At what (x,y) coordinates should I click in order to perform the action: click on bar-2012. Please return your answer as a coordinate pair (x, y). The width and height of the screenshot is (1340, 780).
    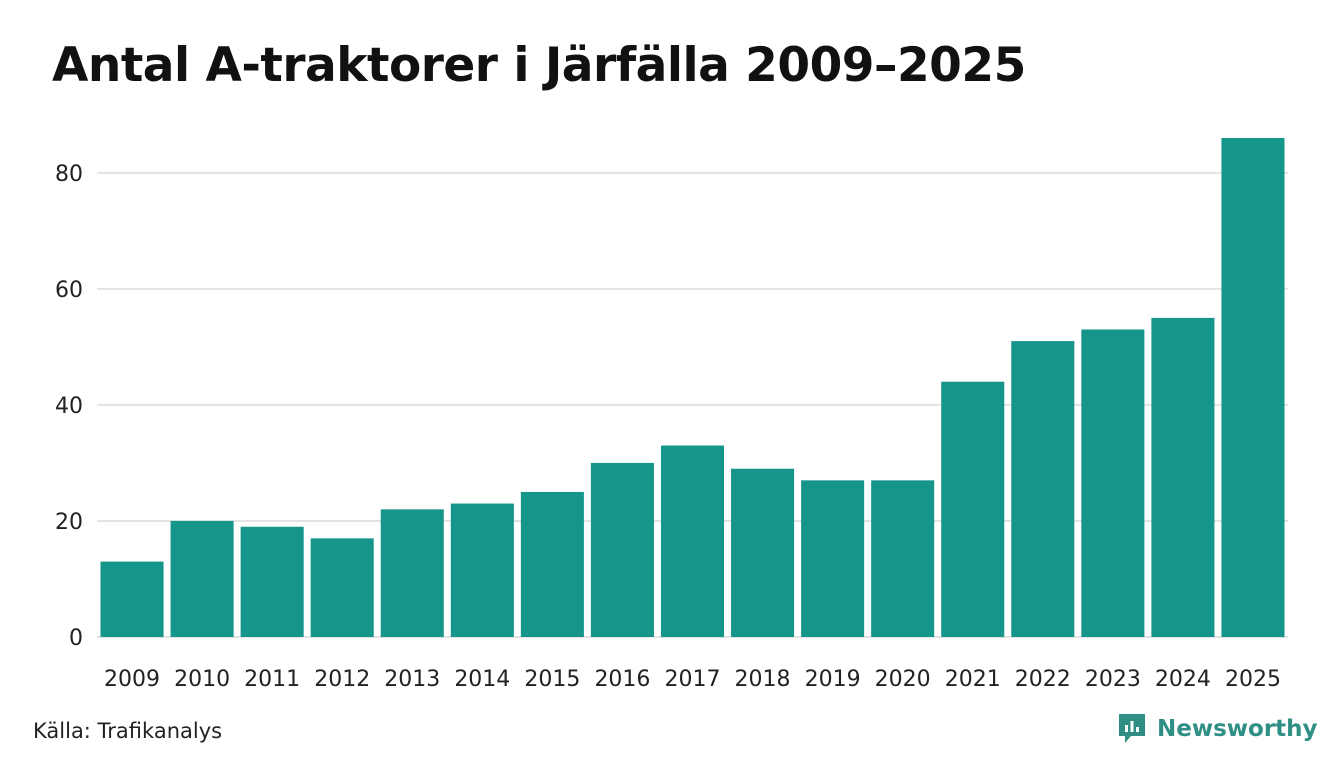
    Looking at the image, I should click on (342, 587).